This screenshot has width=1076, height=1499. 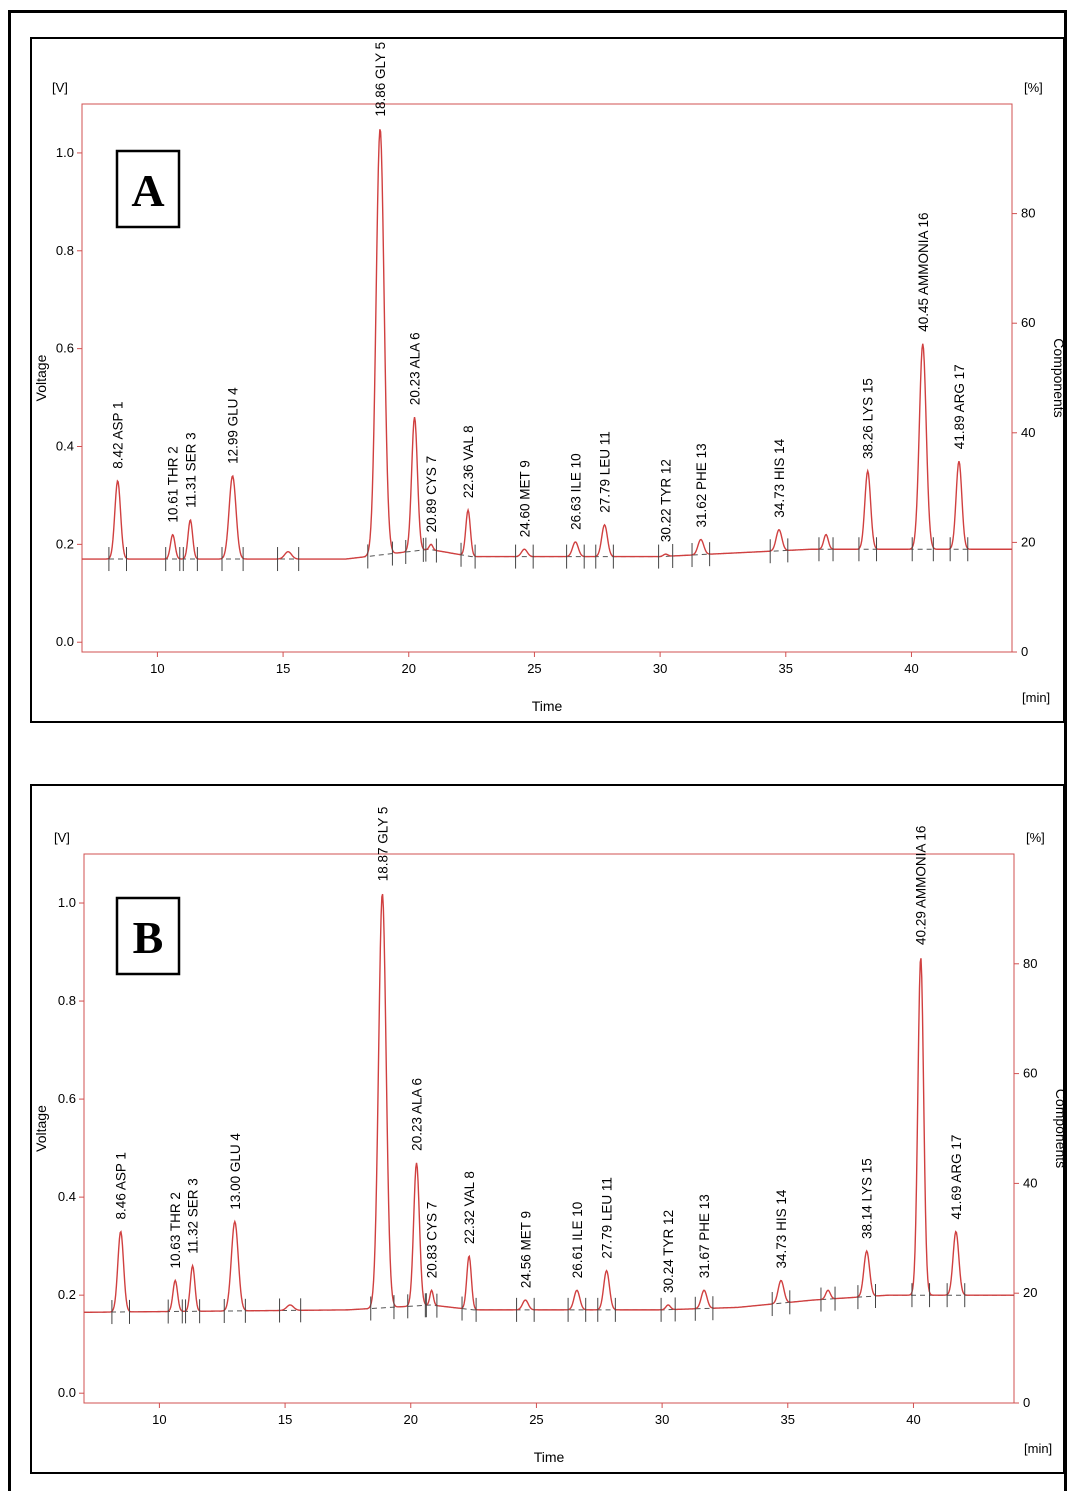 What do you see at coordinates (867, 1198) in the screenshot?
I see `peak-label: 38.14 LYS 15` at bounding box center [867, 1198].